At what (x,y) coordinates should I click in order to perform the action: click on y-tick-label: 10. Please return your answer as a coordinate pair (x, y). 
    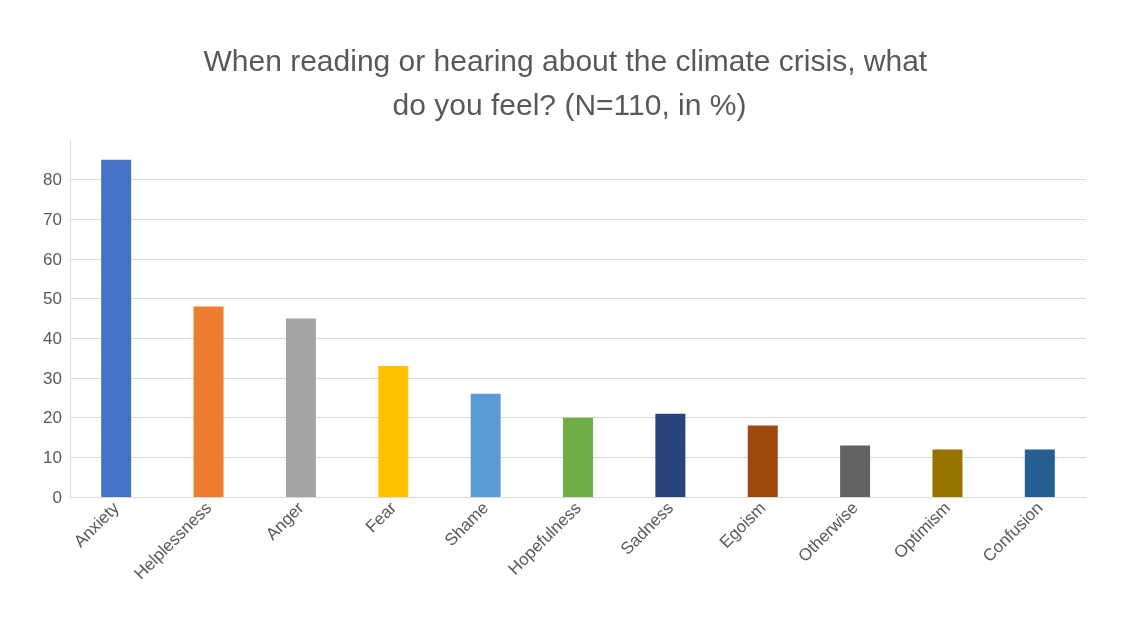
    Looking at the image, I should click on (52, 457).